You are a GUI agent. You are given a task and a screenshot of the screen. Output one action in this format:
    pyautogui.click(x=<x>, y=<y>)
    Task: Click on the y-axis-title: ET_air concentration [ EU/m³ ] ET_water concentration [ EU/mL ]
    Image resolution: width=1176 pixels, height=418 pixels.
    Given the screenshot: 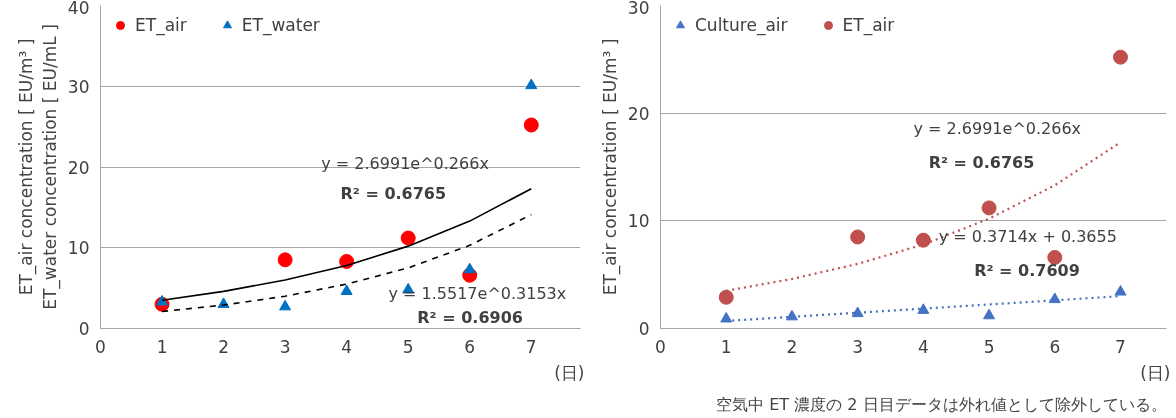 What is the action you would take?
    pyautogui.click(x=38, y=167)
    